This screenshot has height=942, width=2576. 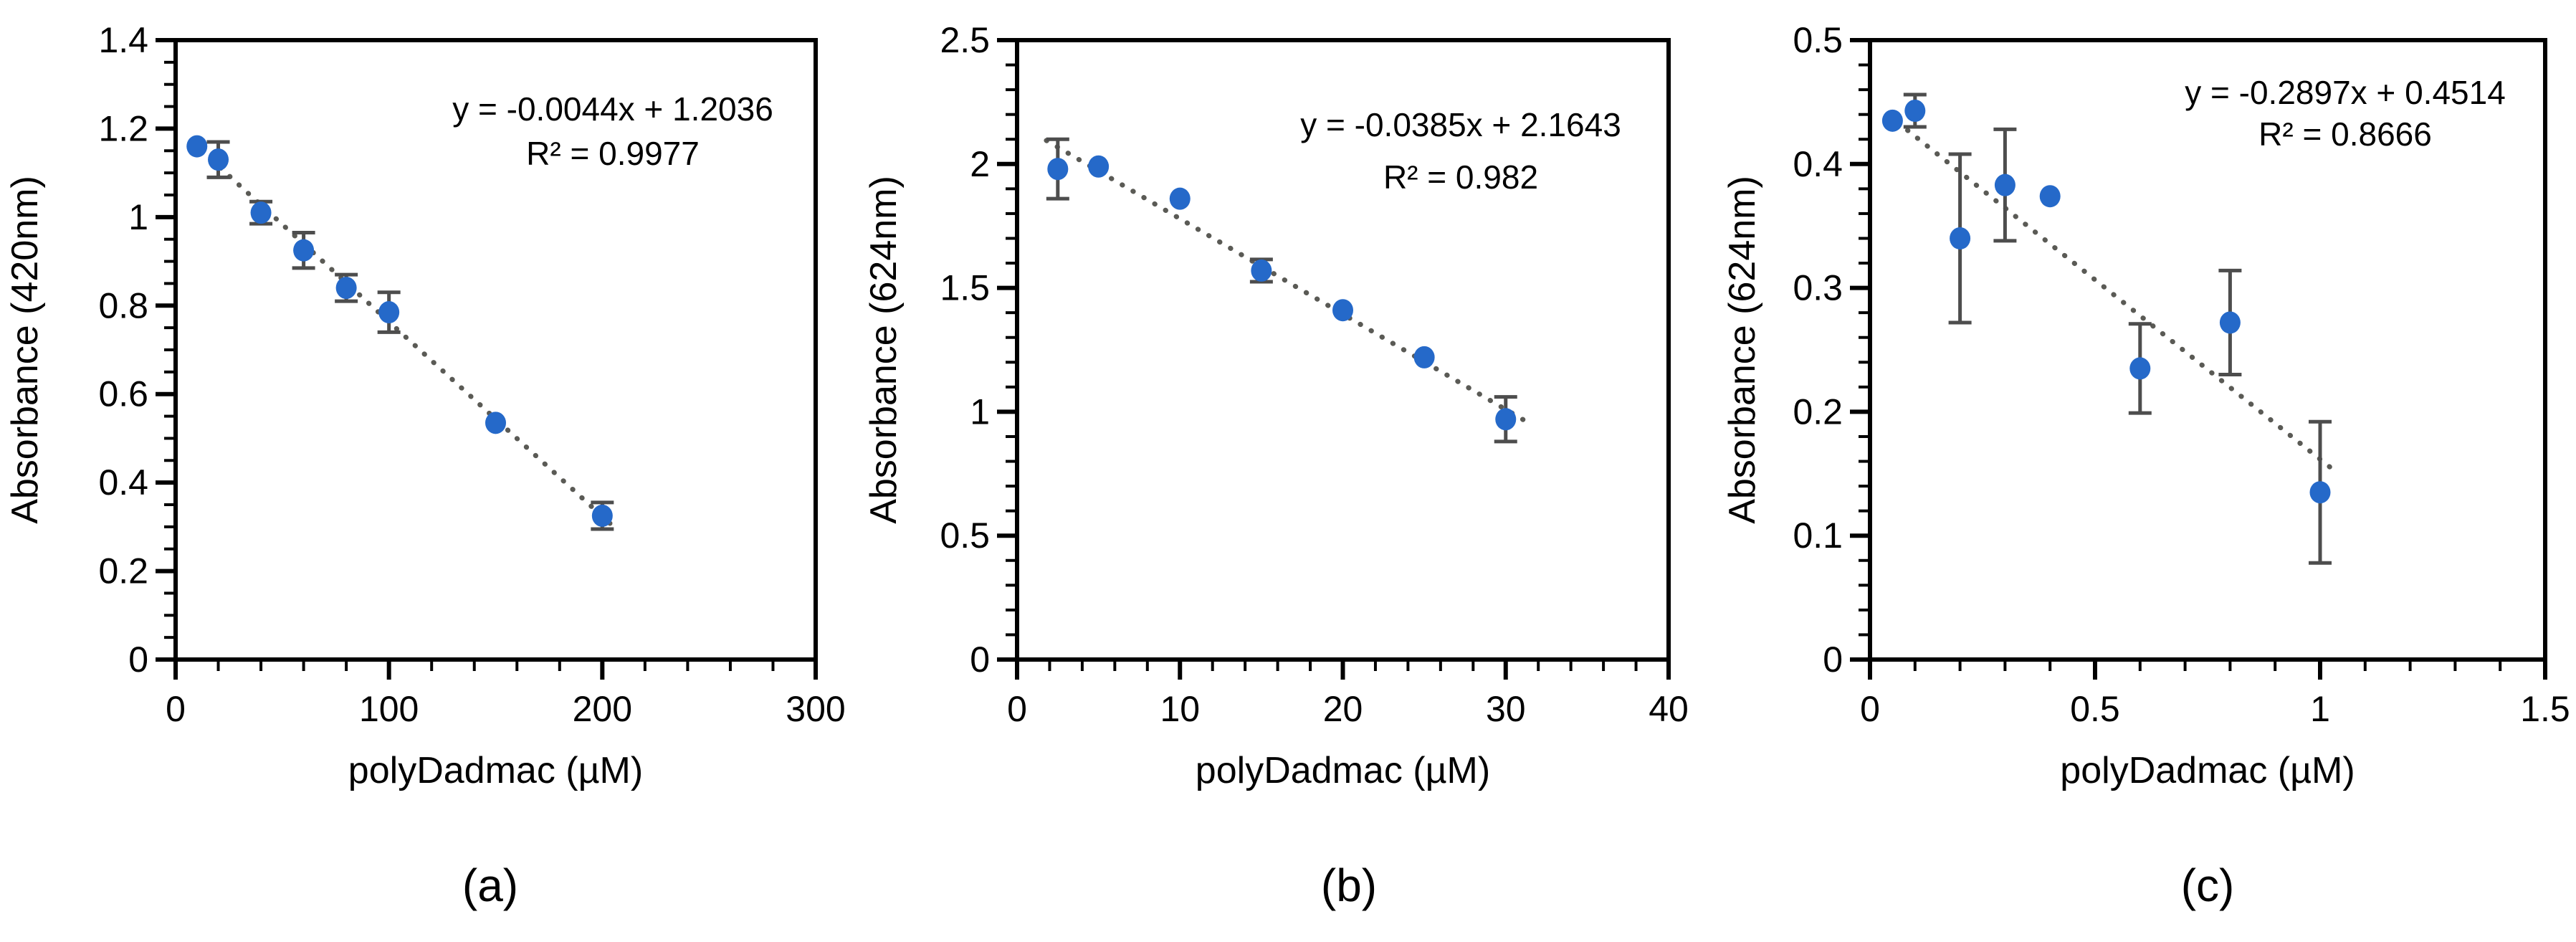 What do you see at coordinates (1180, 709) in the screenshot?
I see `x-tick-label: 10` at bounding box center [1180, 709].